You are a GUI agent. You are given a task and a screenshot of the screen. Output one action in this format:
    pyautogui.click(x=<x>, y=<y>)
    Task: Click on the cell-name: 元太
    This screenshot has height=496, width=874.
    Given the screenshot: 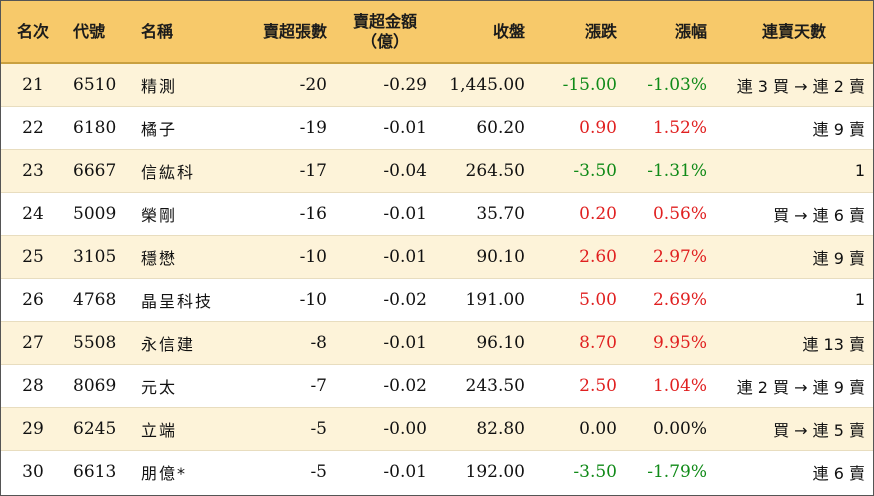 What is the action you would take?
    pyautogui.click(x=179, y=386)
    